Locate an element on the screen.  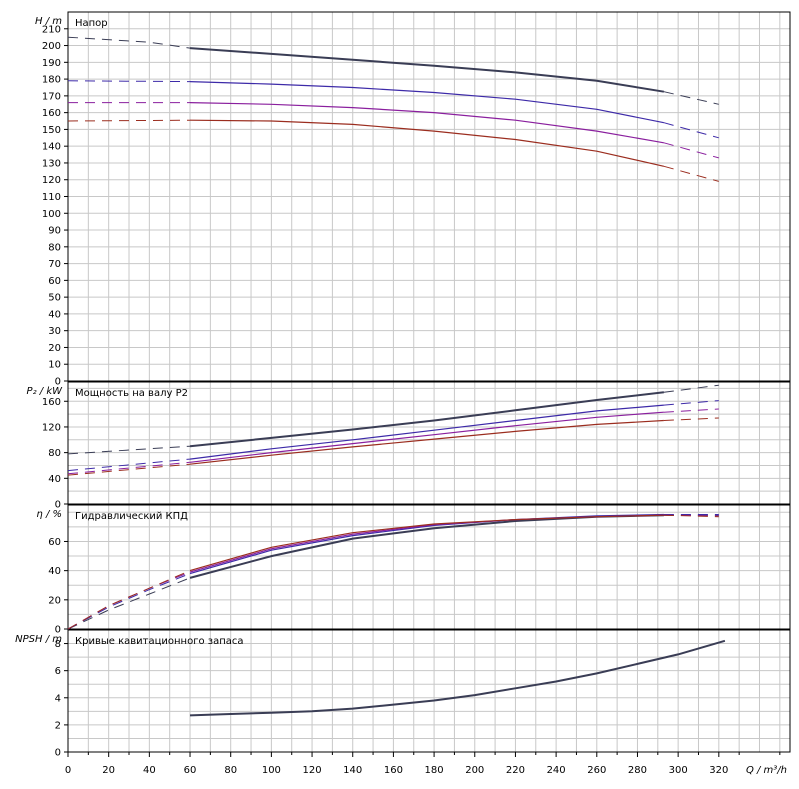
series-power-2-extrapolated-left is located at coordinates (129, 468).